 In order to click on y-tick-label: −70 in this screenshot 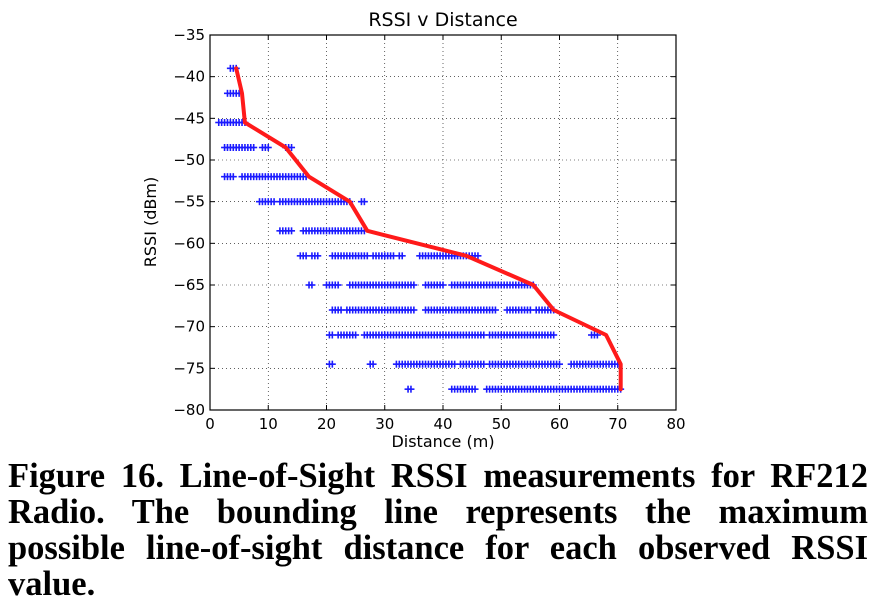, I will do `click(189, 327)`.